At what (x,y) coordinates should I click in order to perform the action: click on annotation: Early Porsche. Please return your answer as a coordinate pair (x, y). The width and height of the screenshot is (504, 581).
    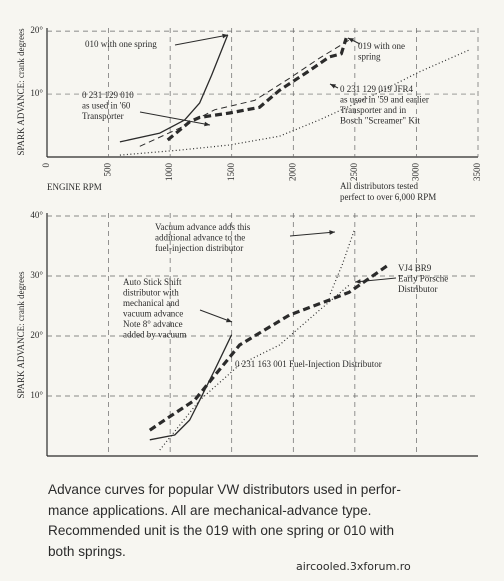
    Looking at the image, I should click on (423, 279).